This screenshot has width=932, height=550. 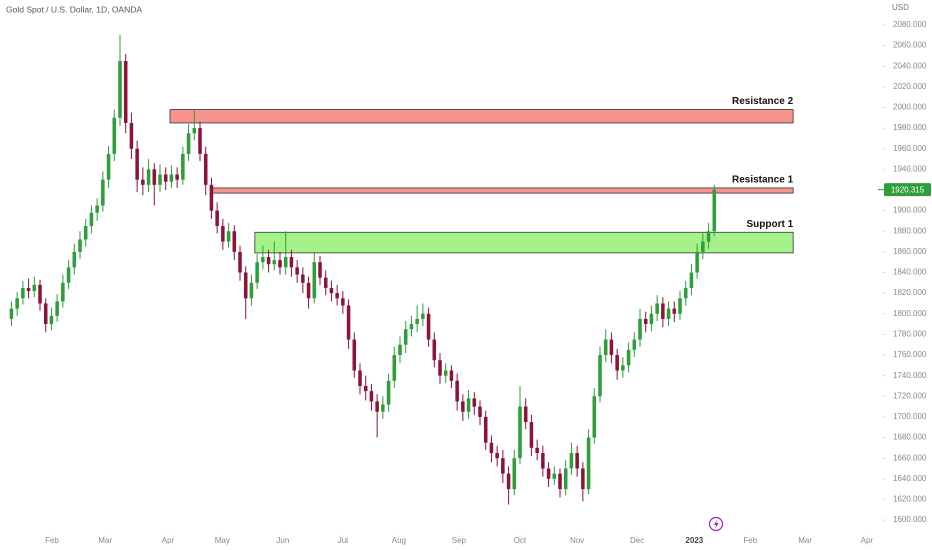 What do you see at coordinates (910, 24) in the screenshot?
I see `y-tick-label: 2080.000` at bounding box center [910, 24].